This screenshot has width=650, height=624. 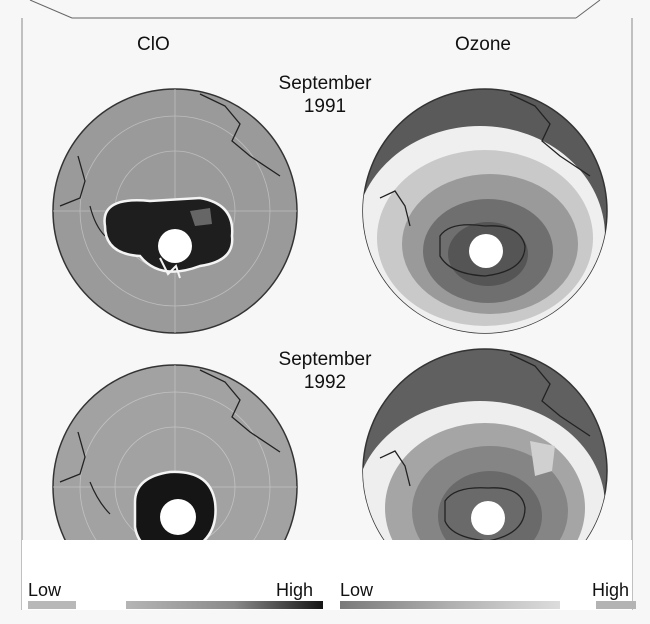 I want to click on clo-scale-low-label: Low, so click(x=45, y=590).